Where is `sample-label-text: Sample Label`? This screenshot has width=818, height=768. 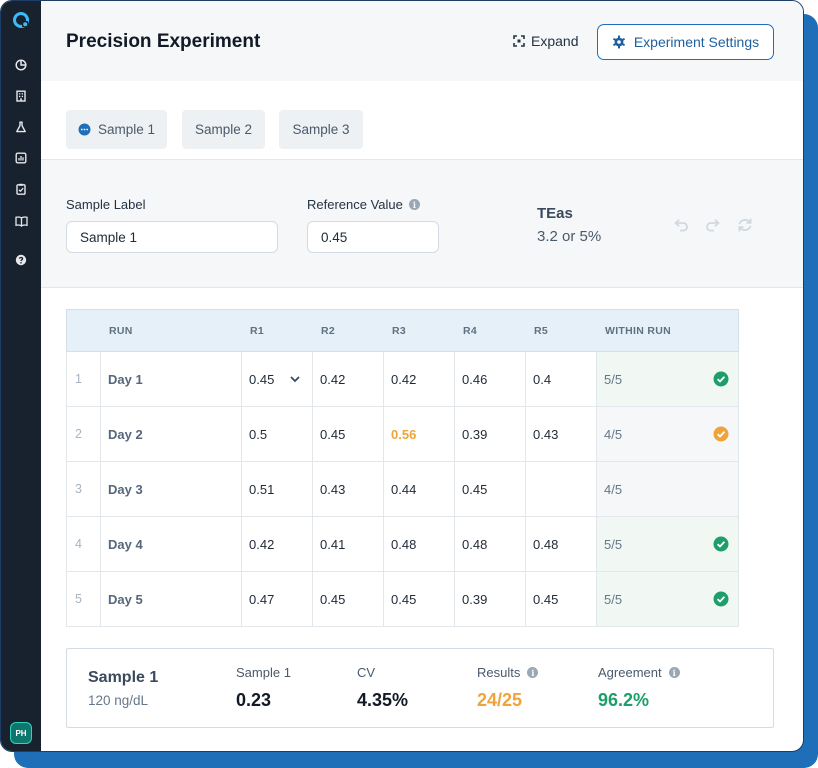
sample-label-text: Sample Label is located at coordinates (106, 204).